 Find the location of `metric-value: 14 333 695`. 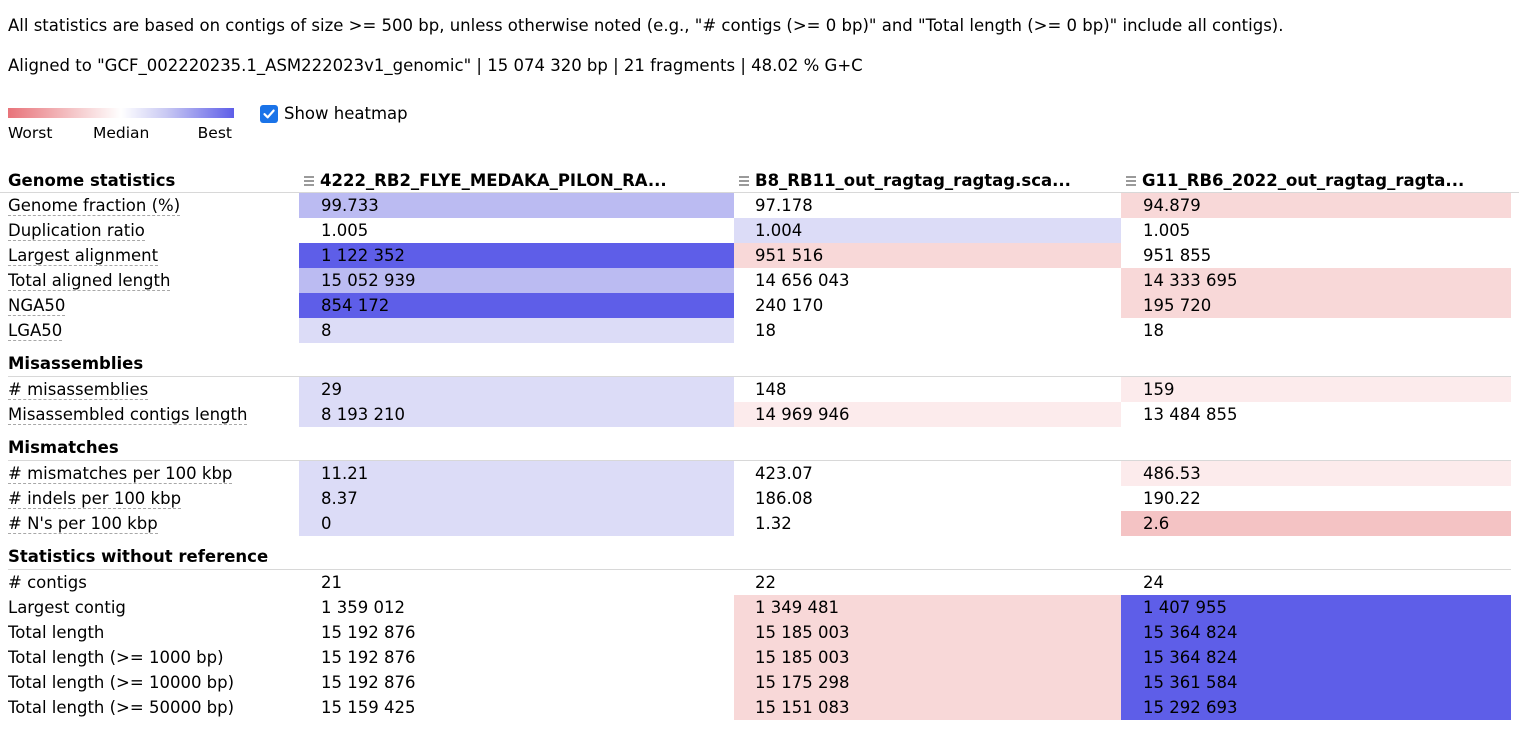

metric-value: 14 333 695 is located at coordinates (1316, 280).